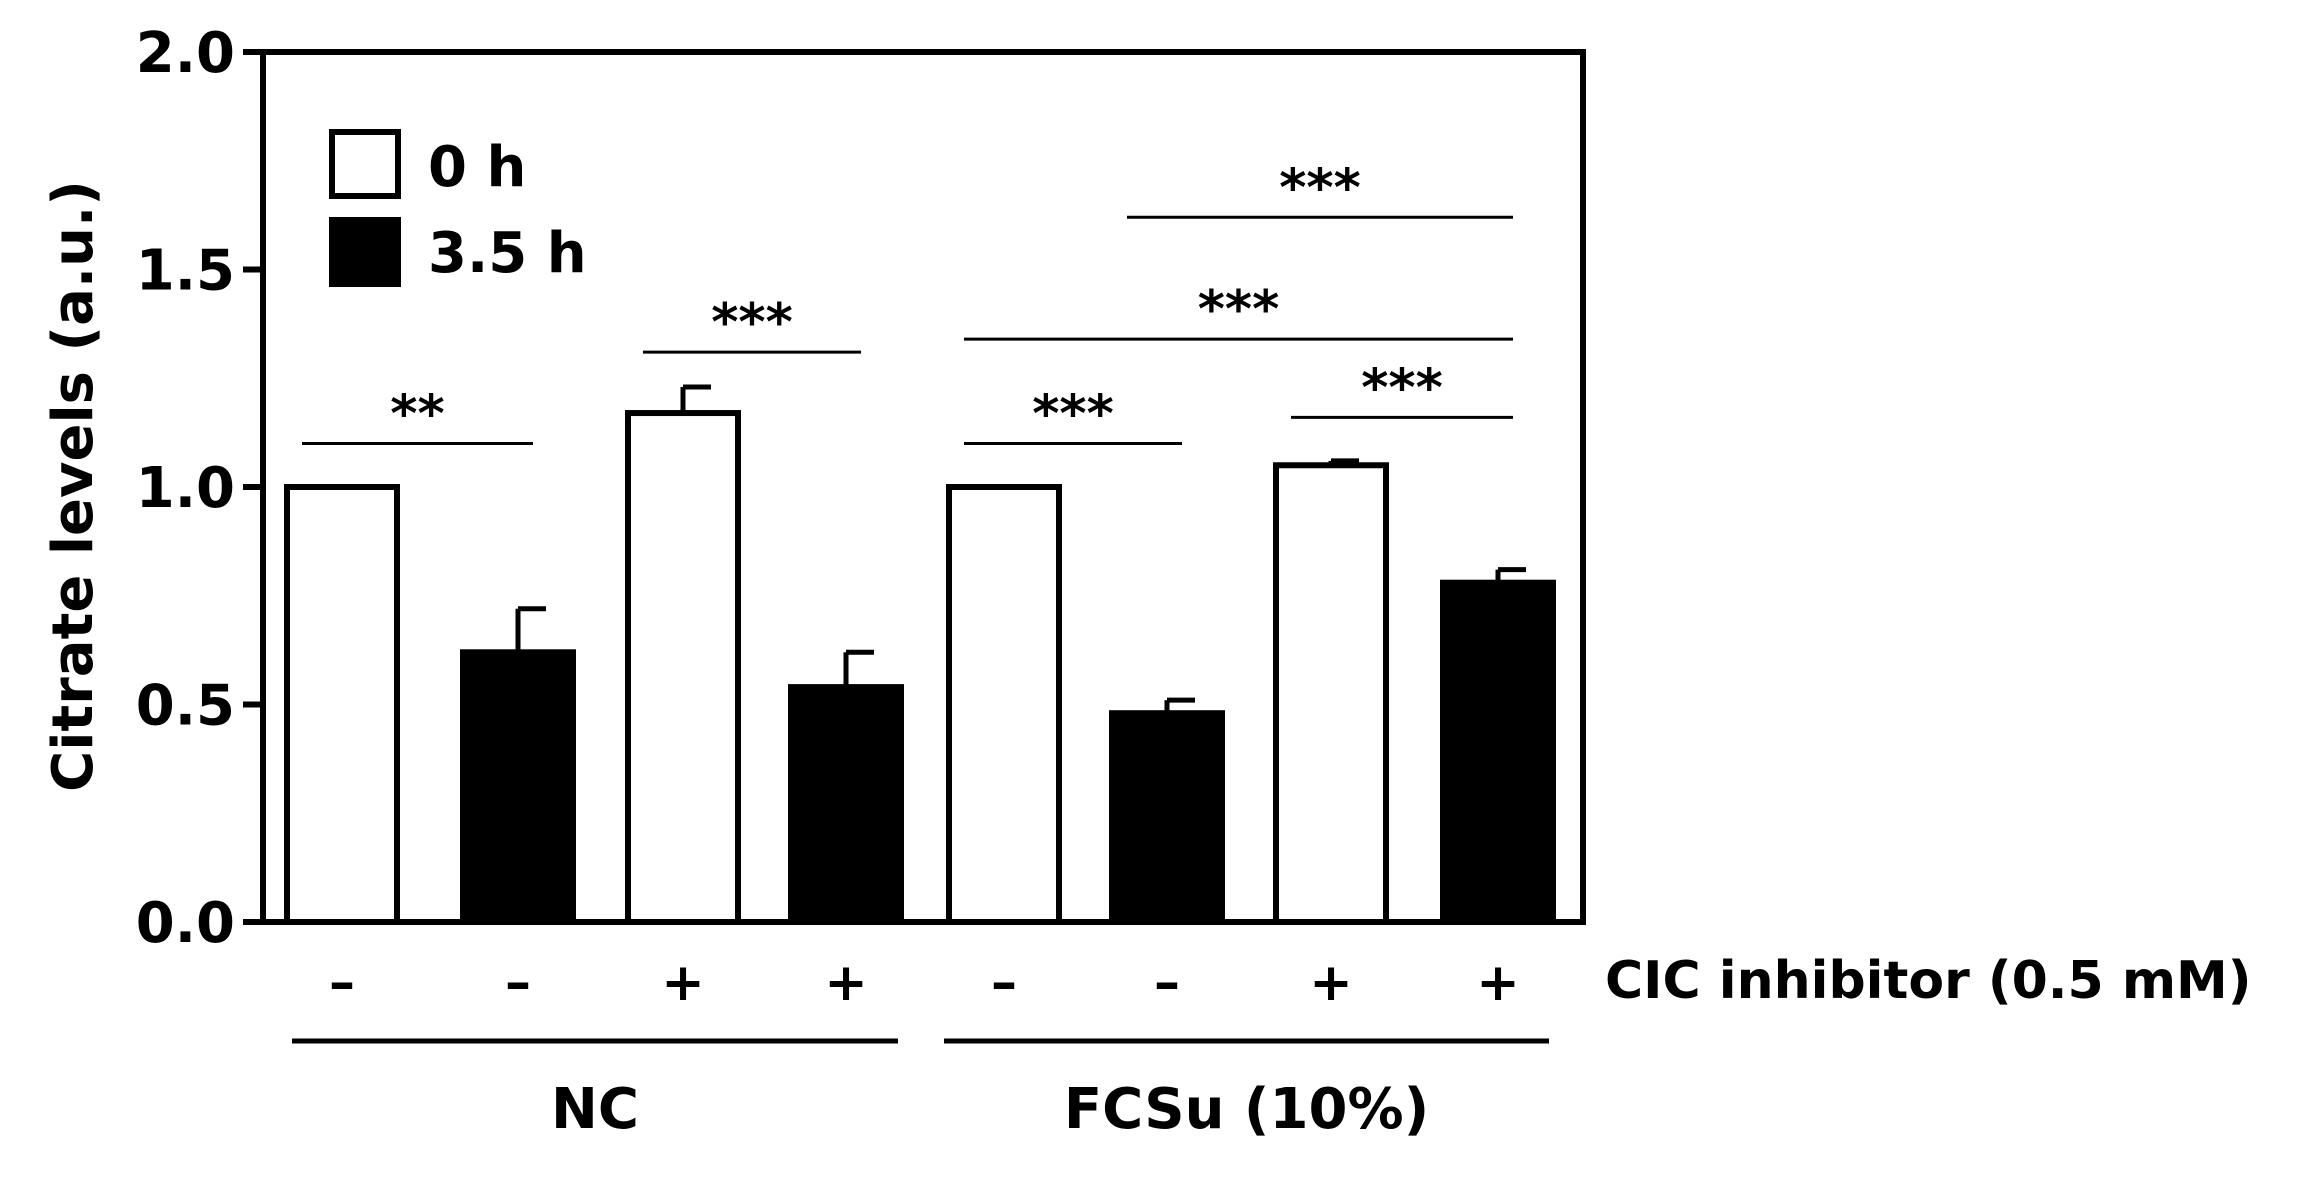  What do you see at coordinates (1004, 983) in the screenshot?
I see `inhibitor-sign-5: –` at bounding box center [1004, 983].